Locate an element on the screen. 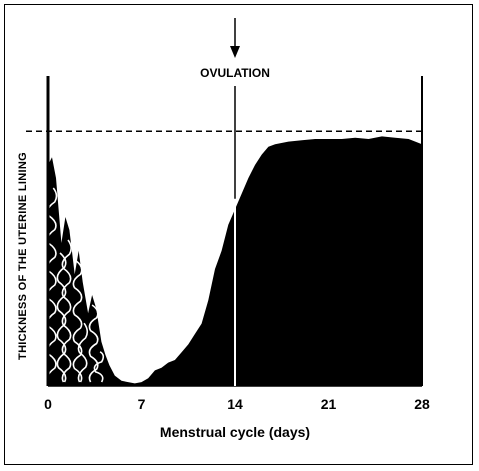 The width and height of the screenshot is (479, 471). ovulation-label: OVULATION is located at coordinates (235, 73).